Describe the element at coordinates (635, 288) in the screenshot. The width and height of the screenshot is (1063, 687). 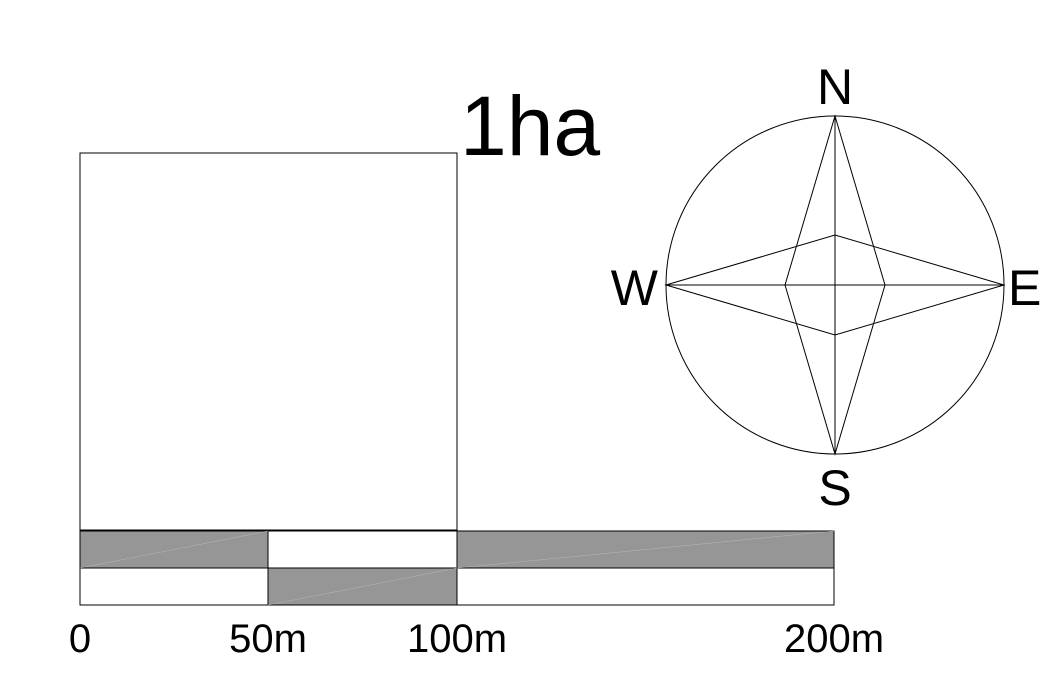
I see `compass-west-label: W` at that location.